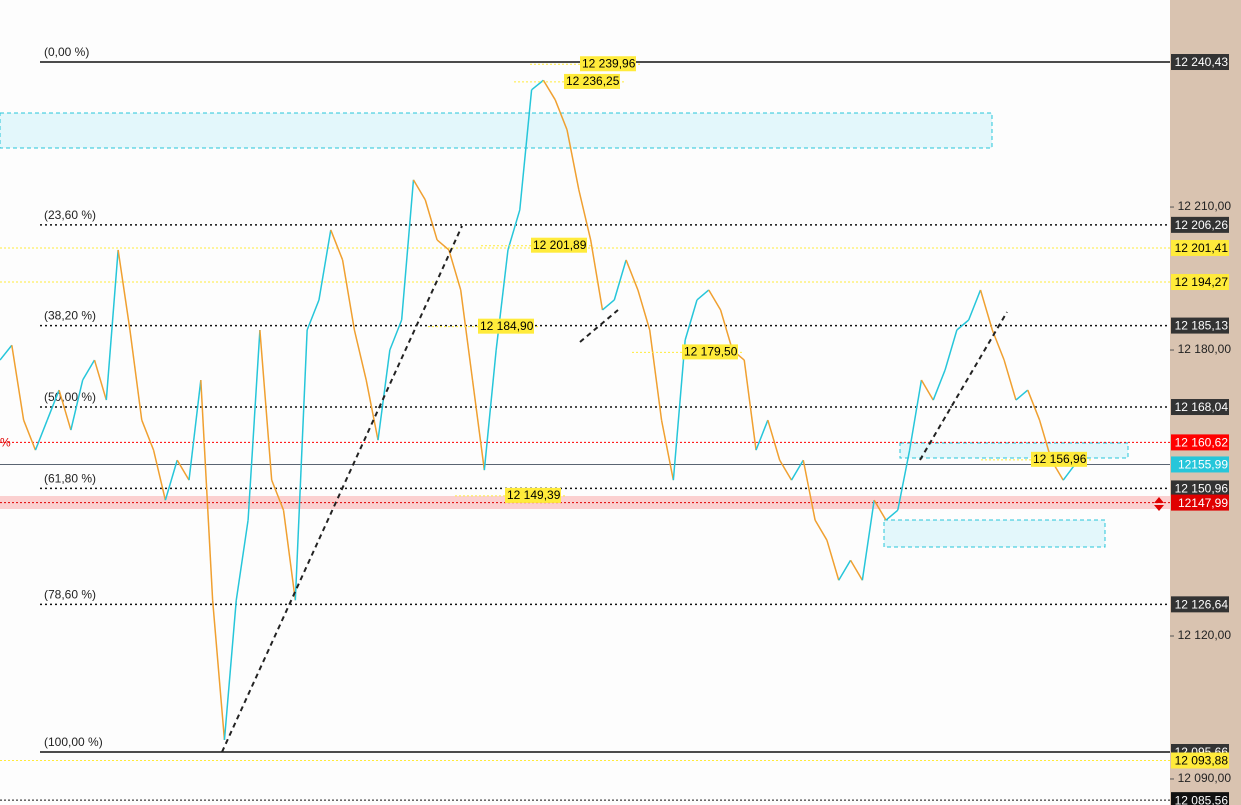  I want to click on y-tick-label: 12 120,00, so click(1205, 635).